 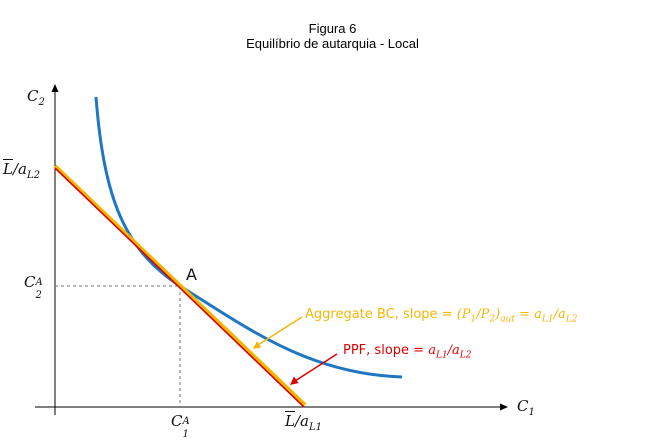 What do you see at coordinates (21, 170) in the screenshot?
I see `y-intercept-label: L/aL2` at bounding box center [21, 170].